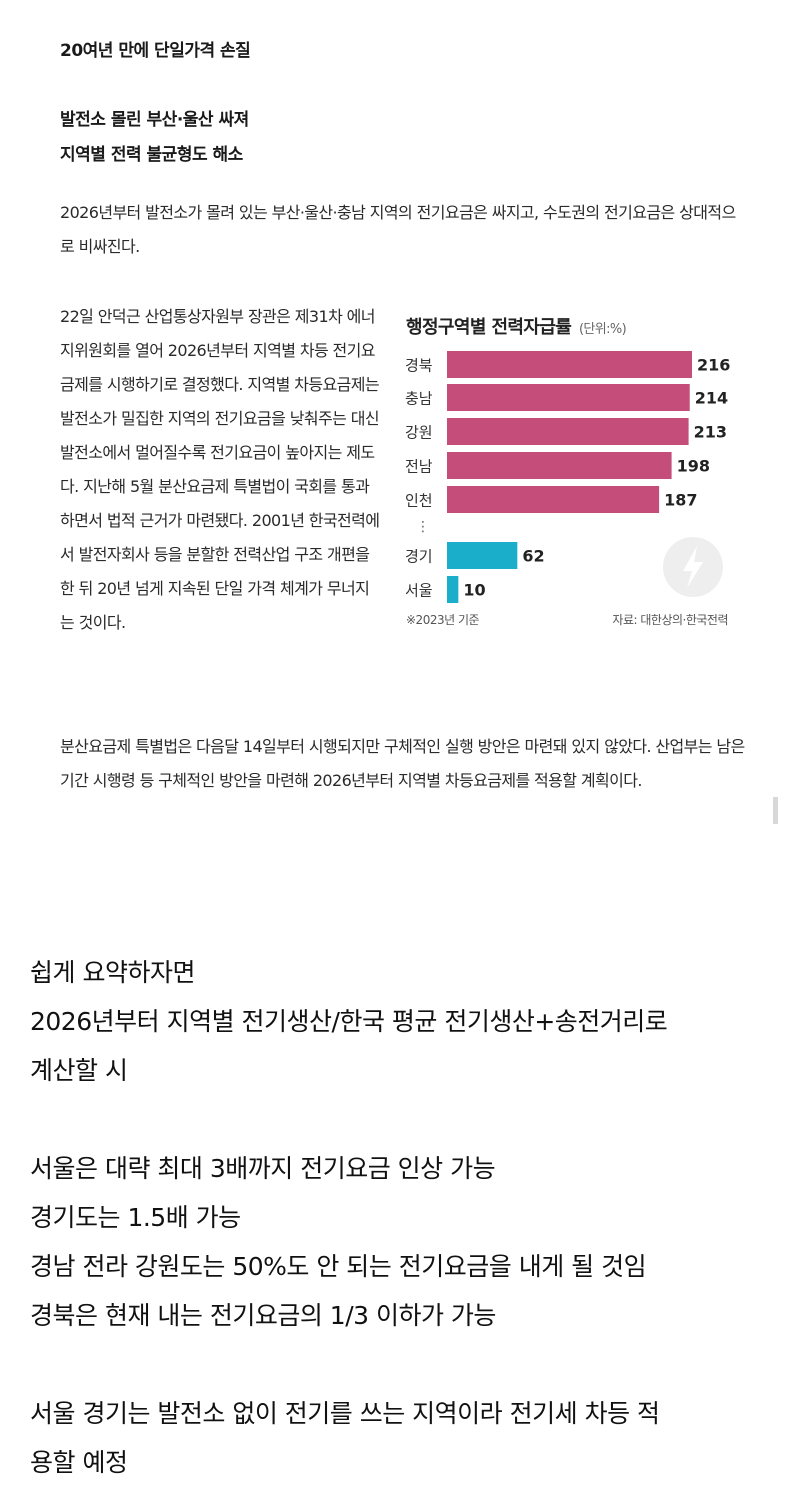  Describe the element at coordinates (713, 365) in the screenshot. I see `data-label: 216` at that location.